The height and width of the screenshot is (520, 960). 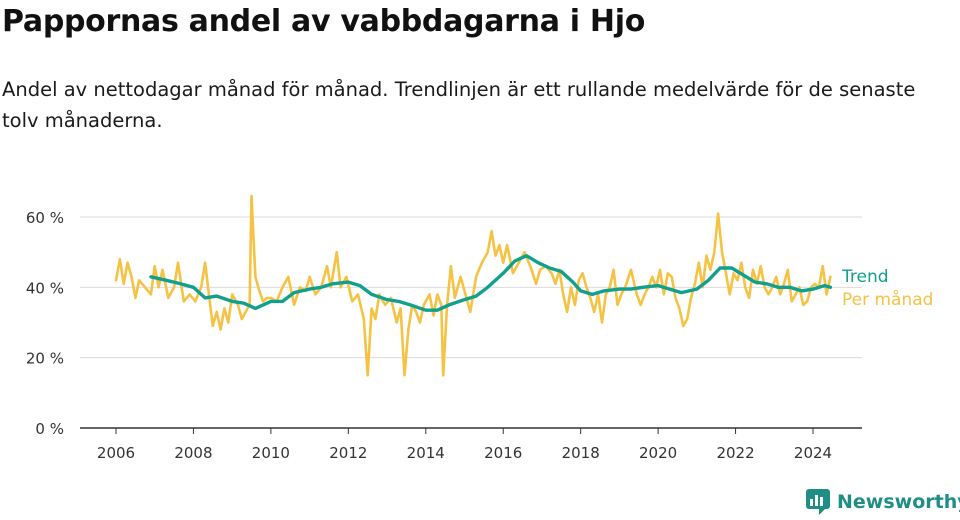 I want to click on y-tick-label: 40 %, so click(x=45, y=288).